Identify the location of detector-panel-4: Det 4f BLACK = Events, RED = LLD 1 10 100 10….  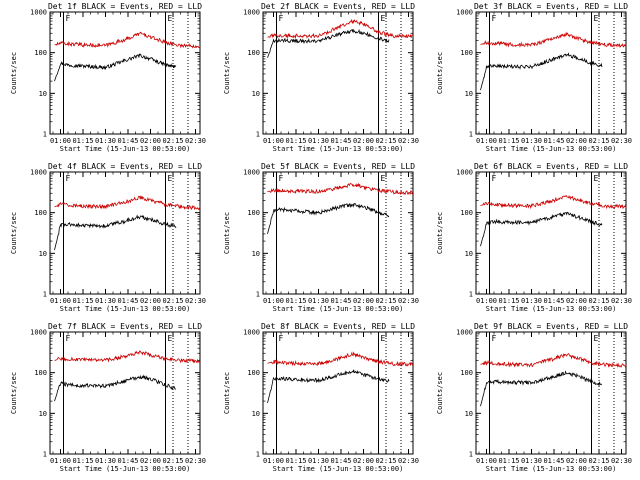
(106, 240).